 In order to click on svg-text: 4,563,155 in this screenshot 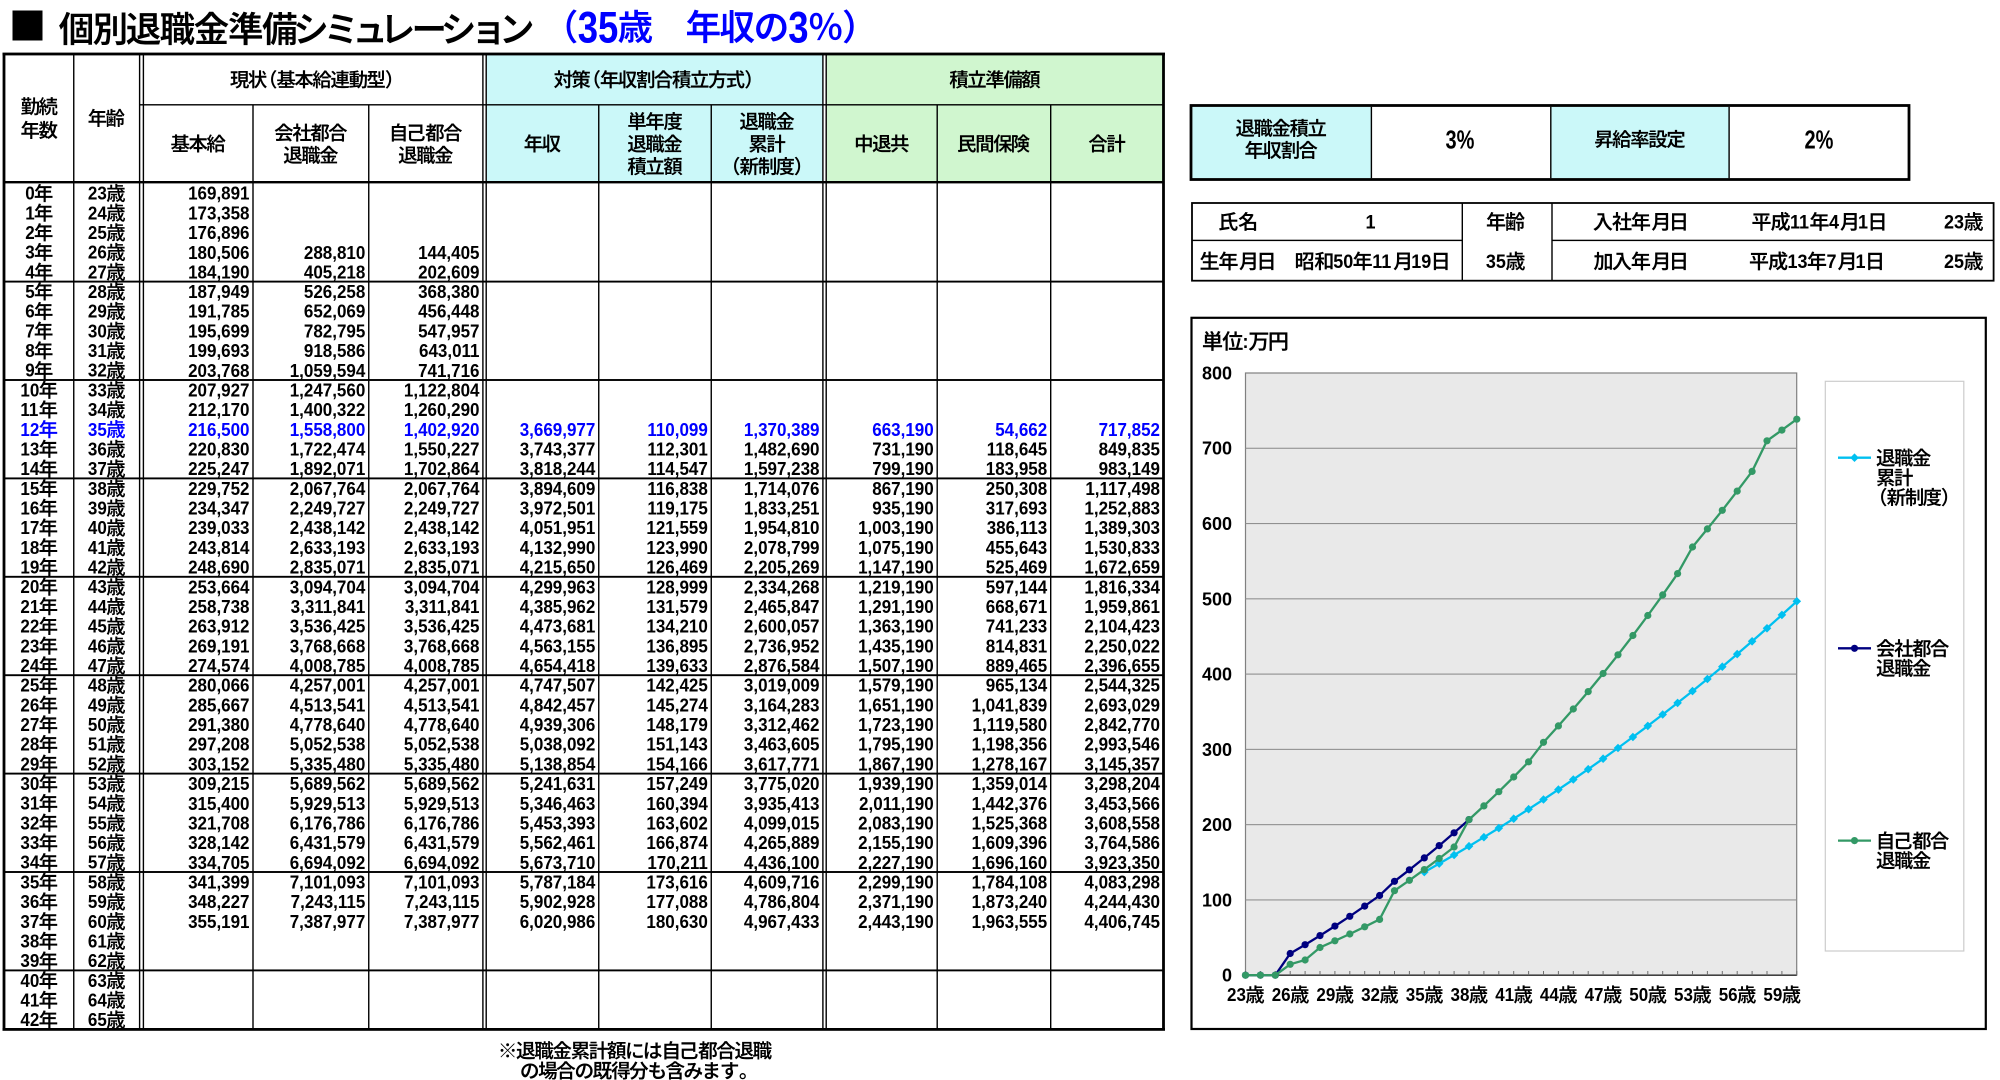, I will do `click(558, 646)`.